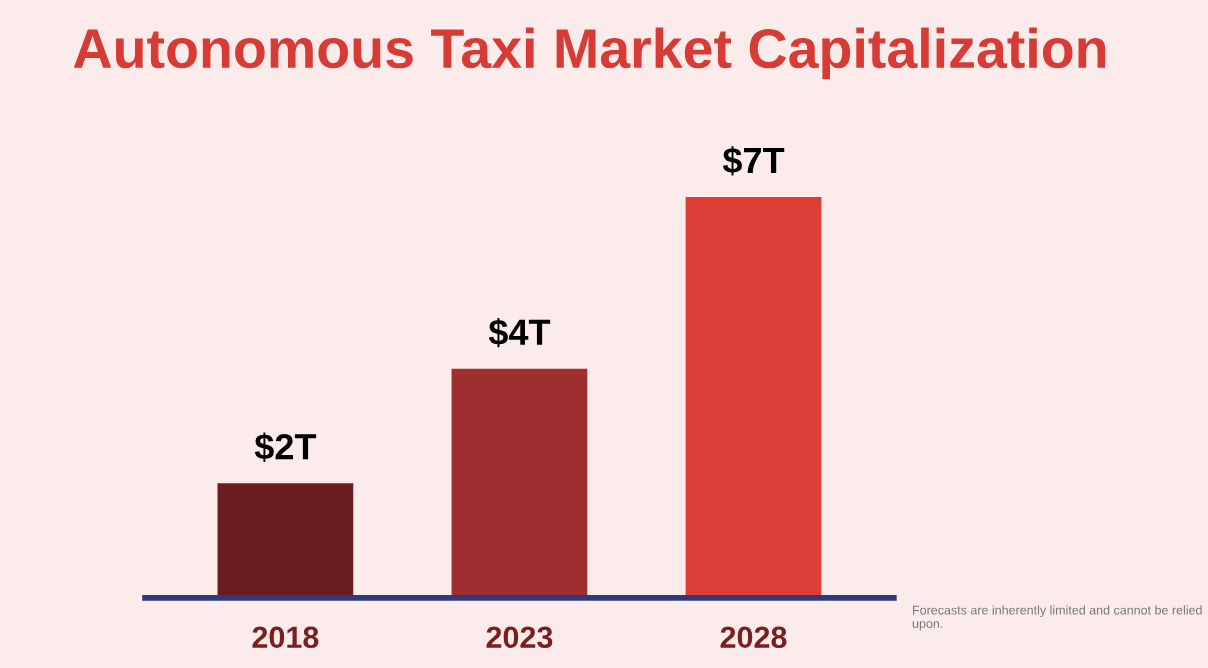  I want to click on x-tick-label: 2023, so click(519, 637).